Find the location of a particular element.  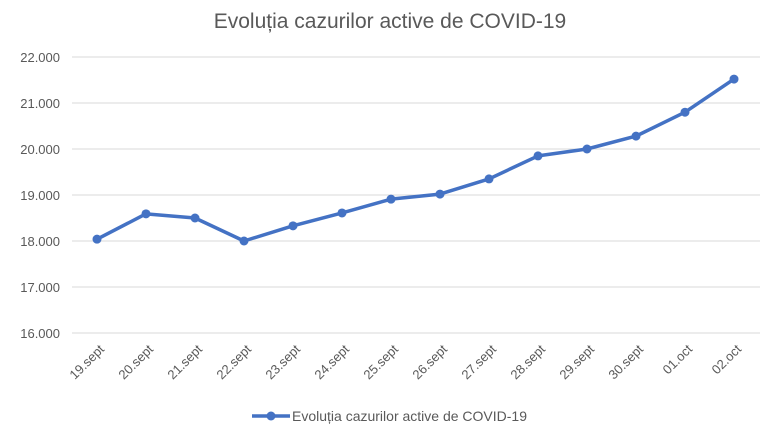

x-tick-label: 21.sept is located at coordinates (184, 361).